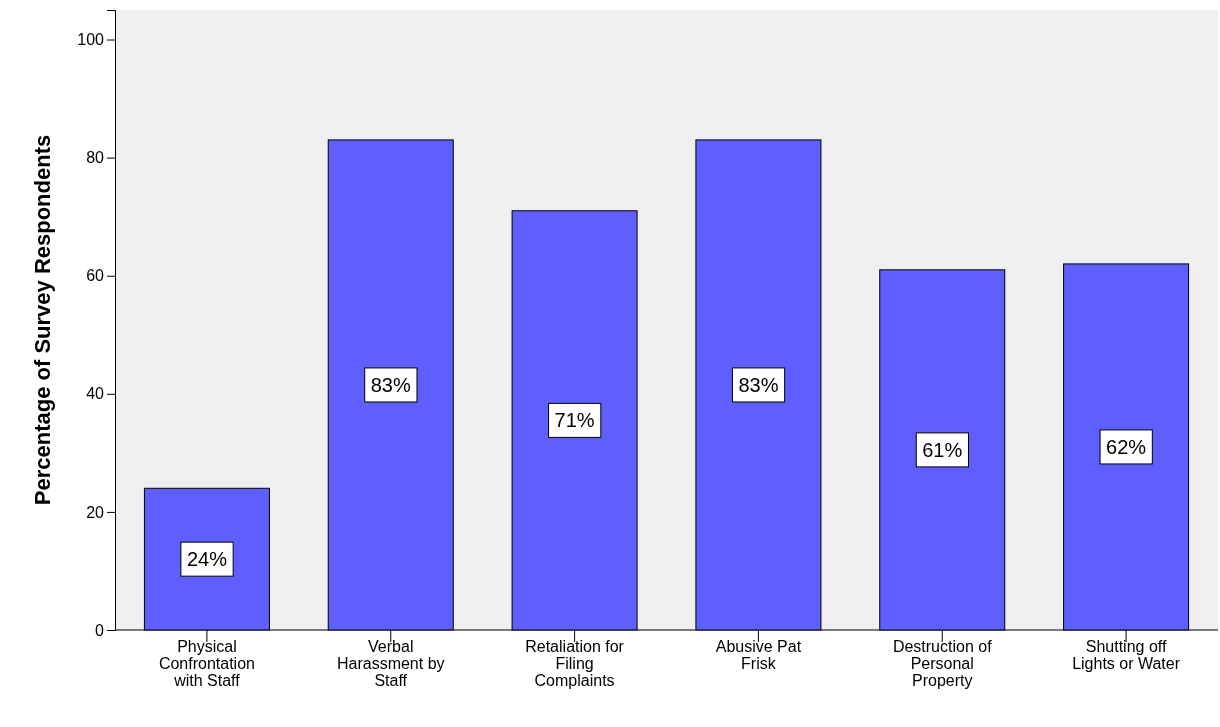  I want to click on y-tick-label: 20, so click(95, 512).